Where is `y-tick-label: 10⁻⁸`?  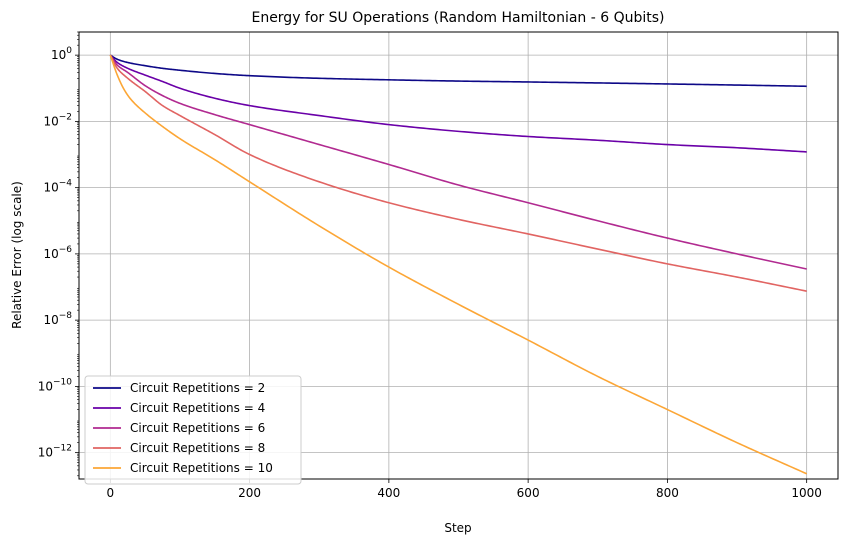
y-tick-label: 10⁻⁸ is located at coordinates (57, 319).